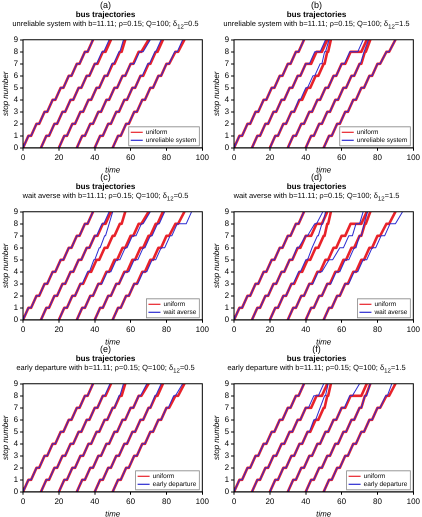 The image size is (422, 517). Describe the element at coordinates (316, 5) in the screenshot. I see `text: (b)` at that location.